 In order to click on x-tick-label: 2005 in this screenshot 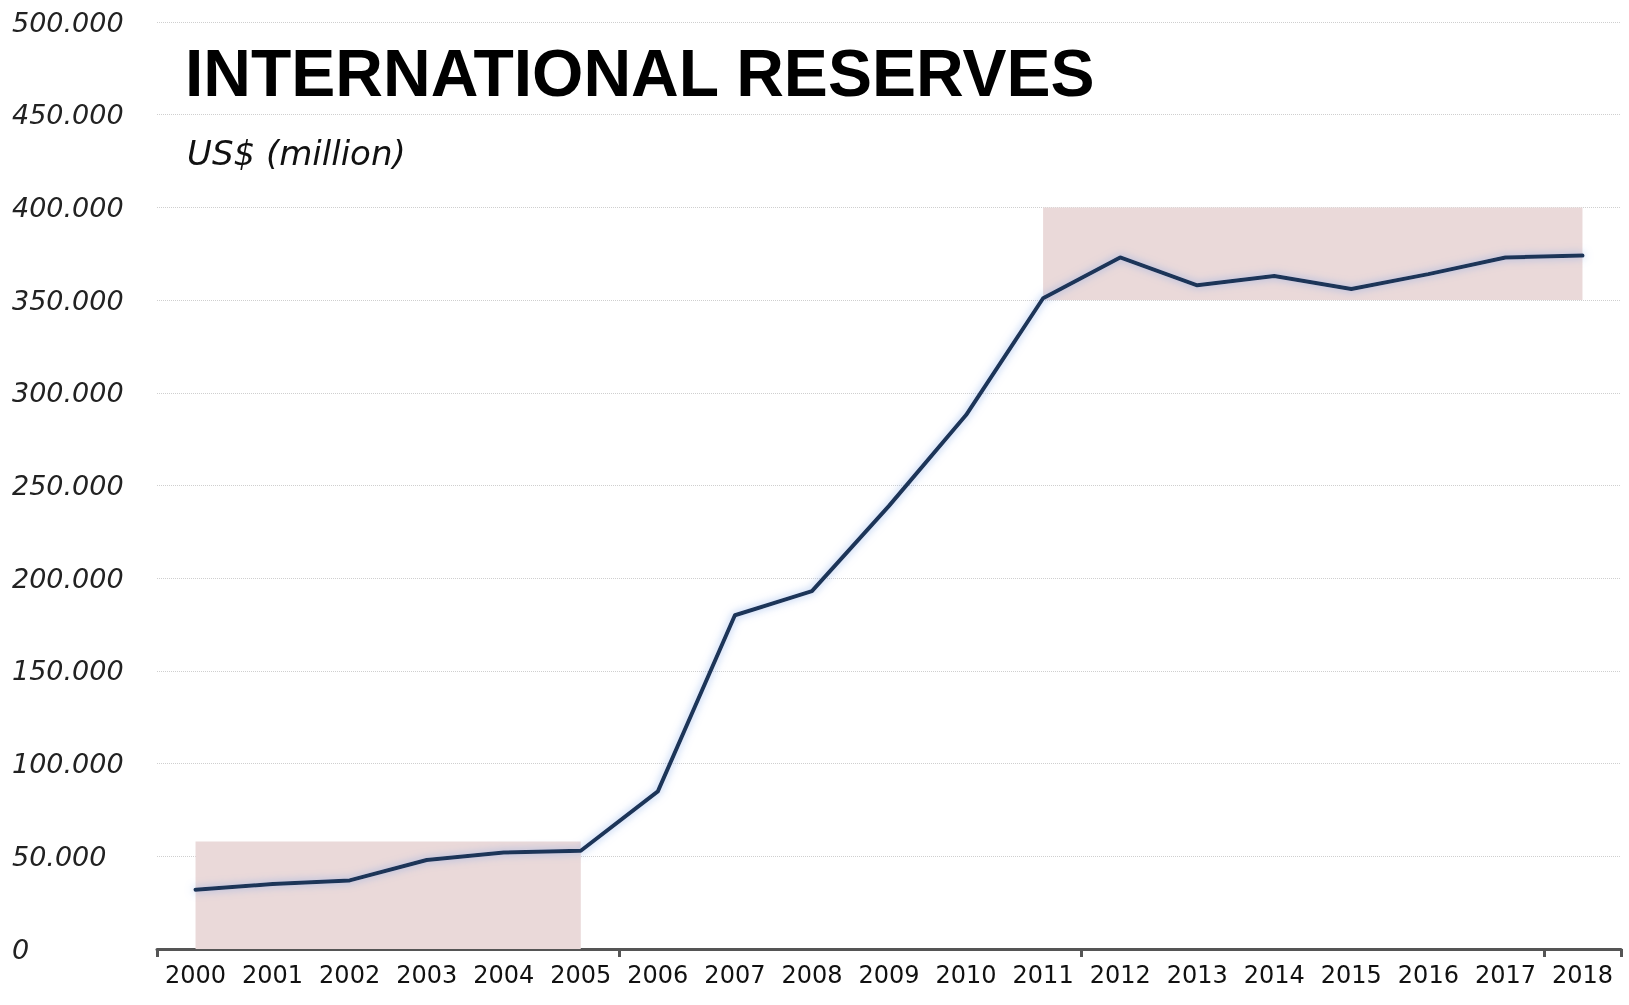, I will do `click(581, 975)`.